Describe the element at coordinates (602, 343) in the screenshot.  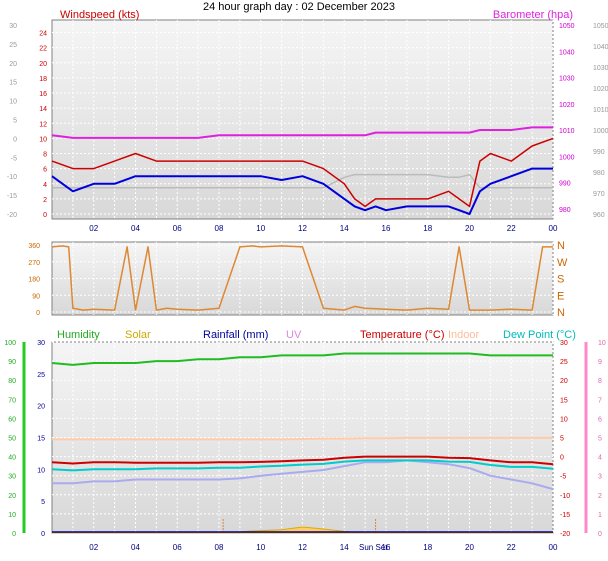
I see `uv-tick-label: 10` at that location.